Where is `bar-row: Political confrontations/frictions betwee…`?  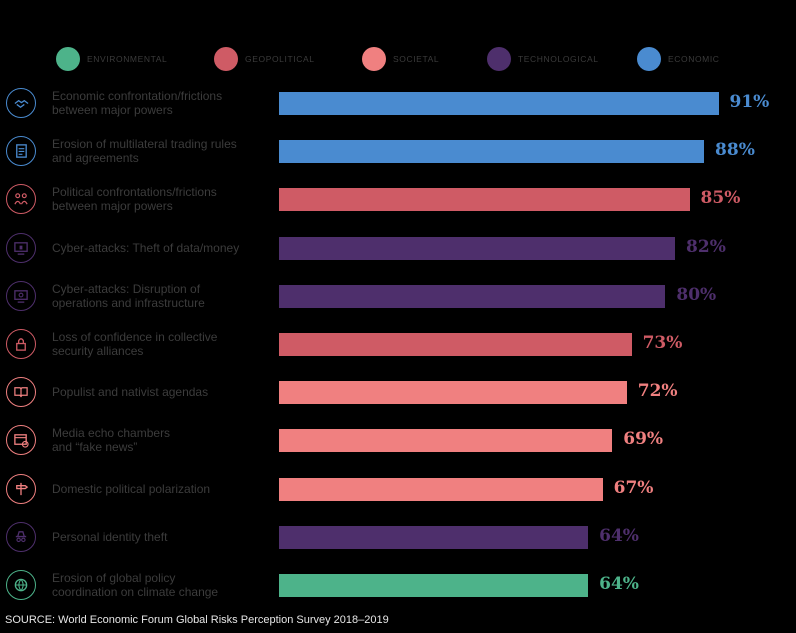
bar-row: Political confrontations/frictions betwee… is located at coordinates (398, 200).